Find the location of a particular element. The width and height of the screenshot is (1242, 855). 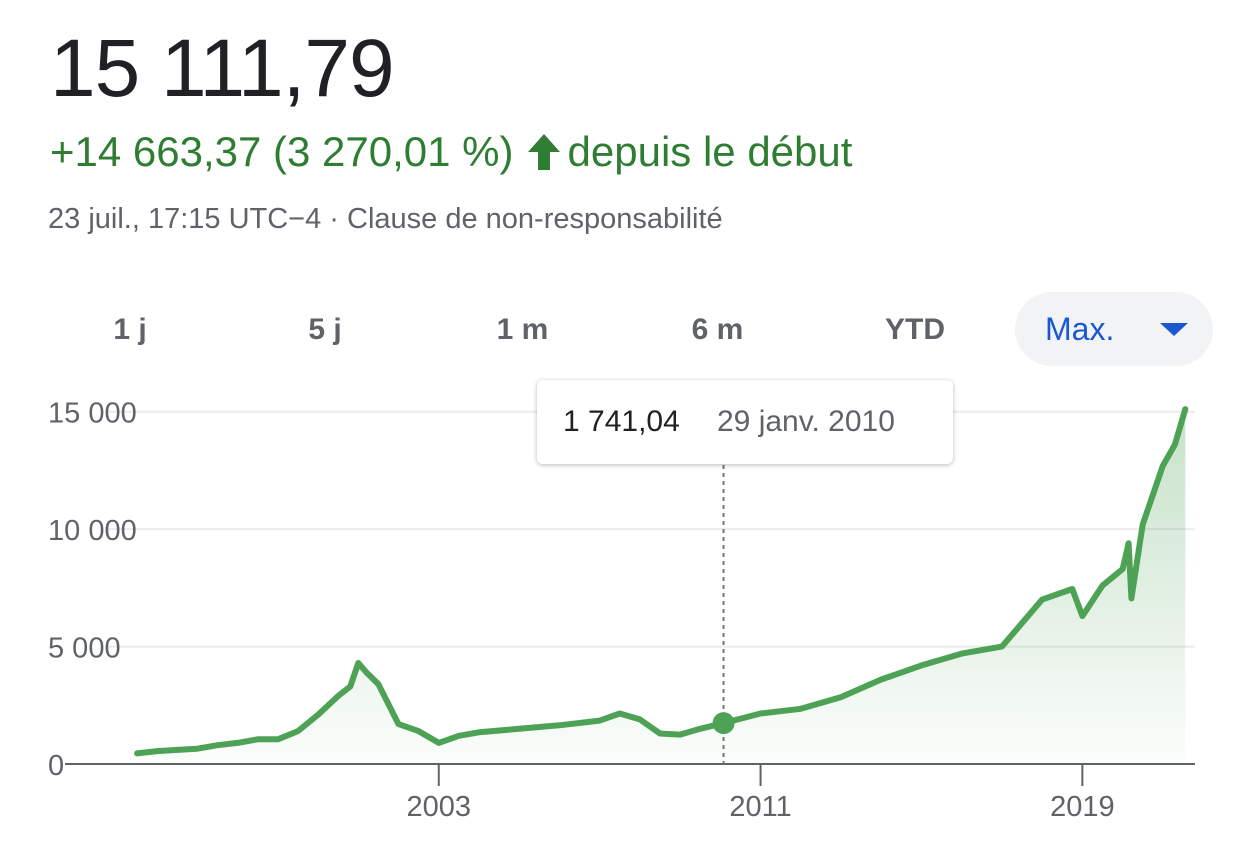

tooltip-date: 29 janv. 2010 is located at coordinates (806, 421).